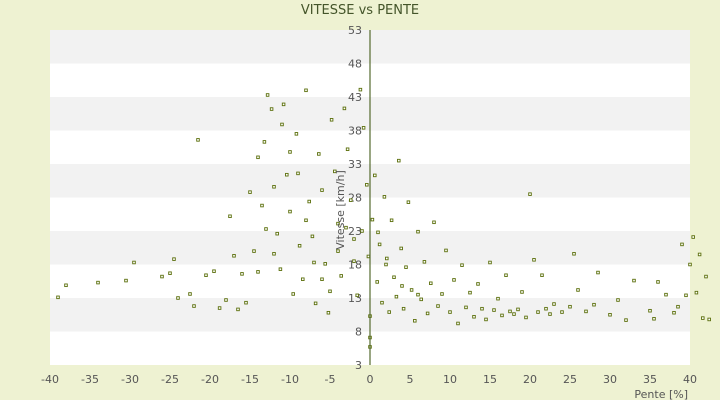 This screenshot has width=720, height=400. Describe the element at coordinates (661, 394) in the screenshot. I see `x-axis-title: Pente [%]` at that location.